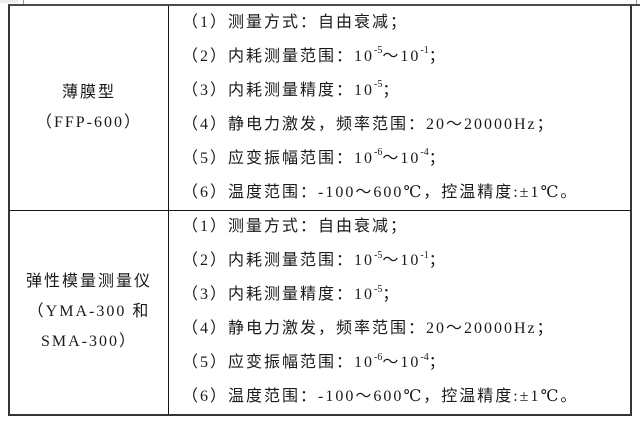 The height and width of the screenshot is (425, 640). Describe the element at coordinates (23, 2) in the screenshot. I see `table-remnant-line-left` at that location.